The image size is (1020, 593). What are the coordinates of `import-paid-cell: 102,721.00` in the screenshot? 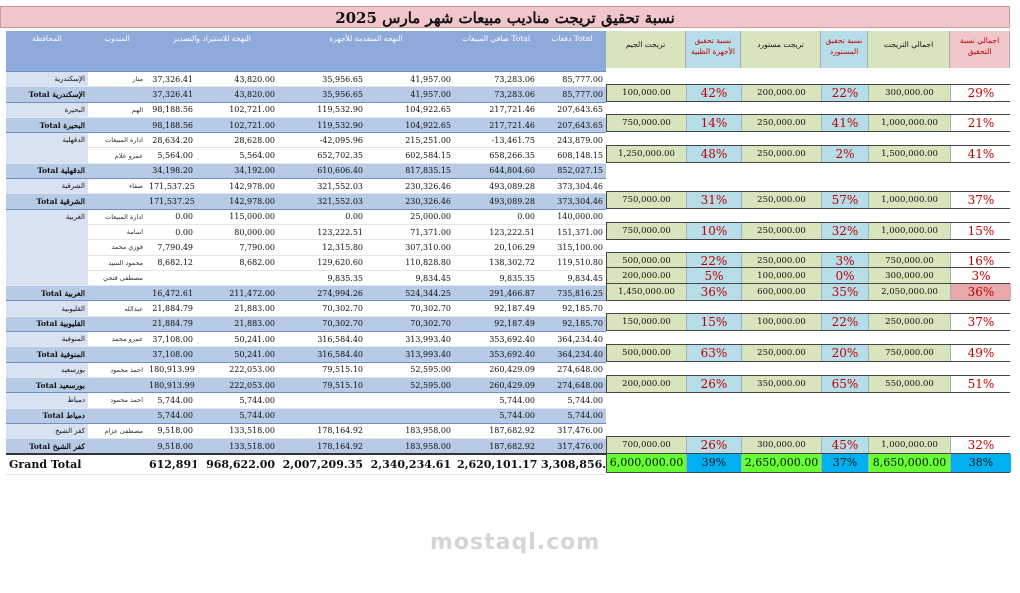 It's located at (237, 110).